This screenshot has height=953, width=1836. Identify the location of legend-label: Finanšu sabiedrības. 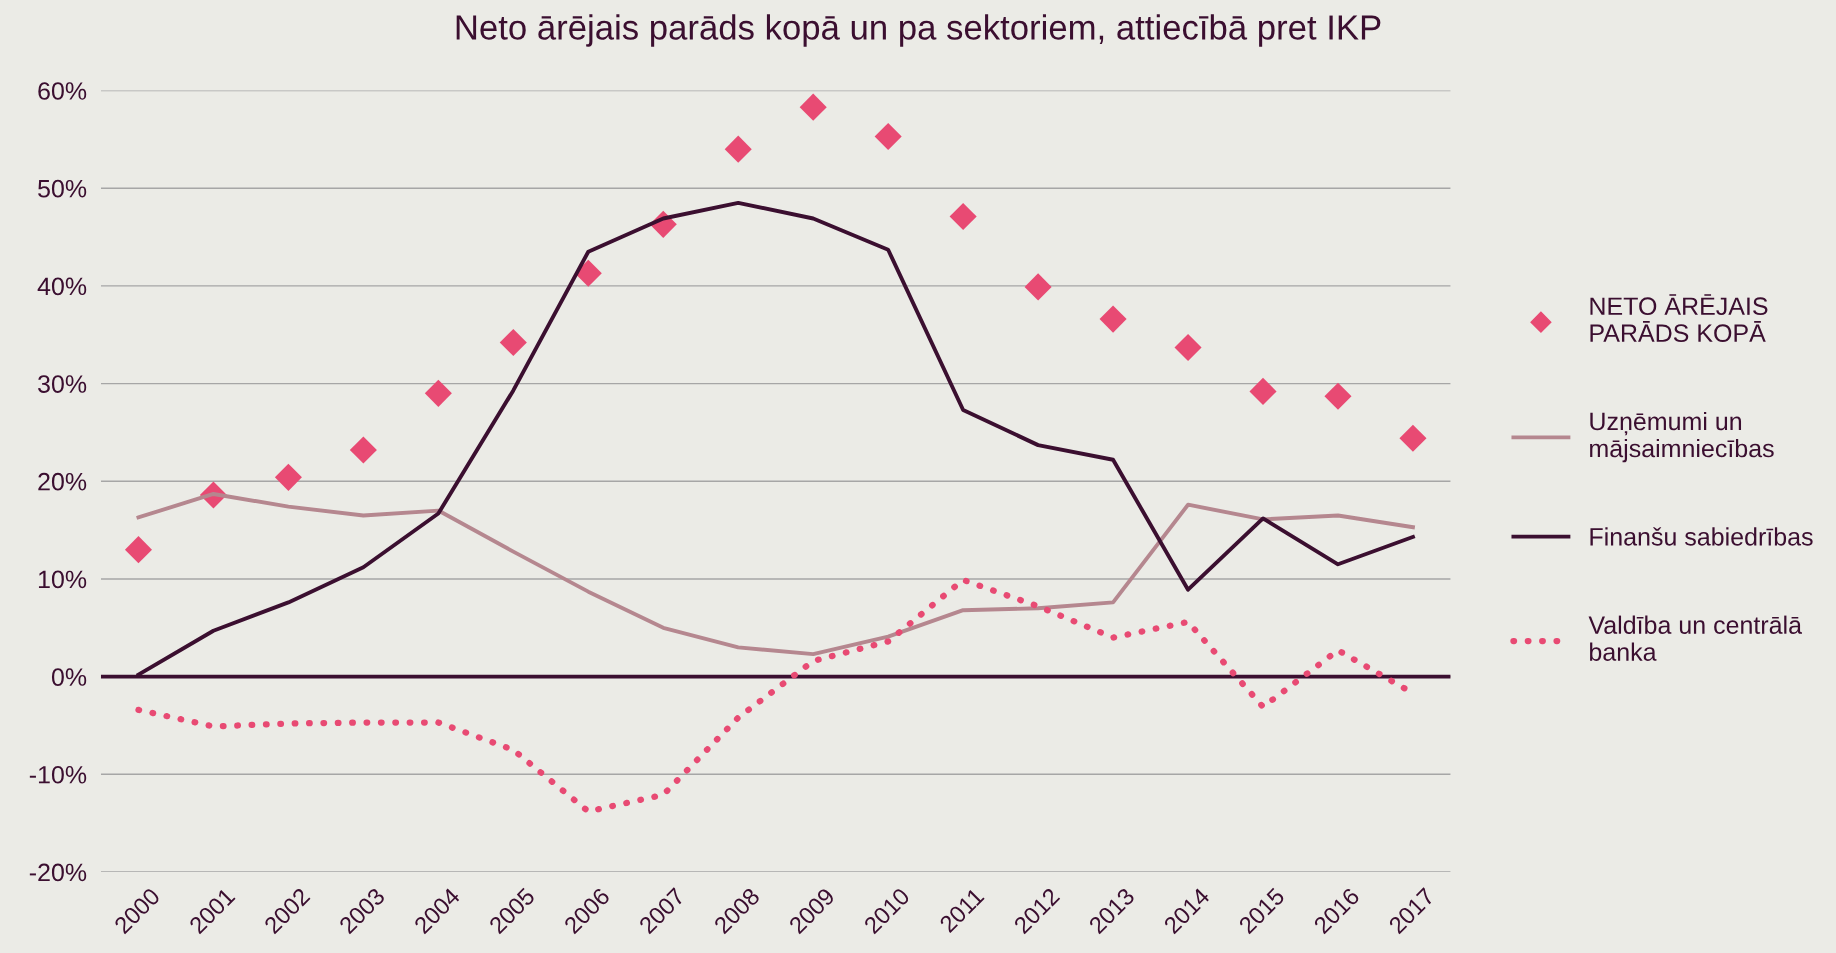
(1701, 536).